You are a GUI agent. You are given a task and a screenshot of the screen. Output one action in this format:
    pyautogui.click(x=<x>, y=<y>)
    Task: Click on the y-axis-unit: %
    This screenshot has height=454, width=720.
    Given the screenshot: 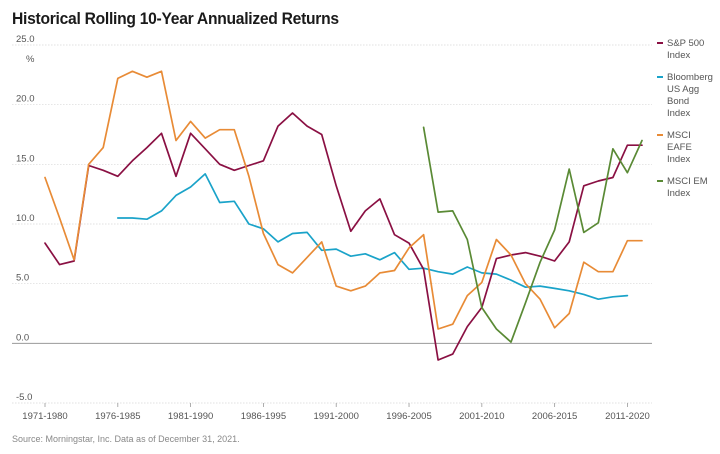 What is the action you would take?
    pyautogui.click(x=30, y=59)
    